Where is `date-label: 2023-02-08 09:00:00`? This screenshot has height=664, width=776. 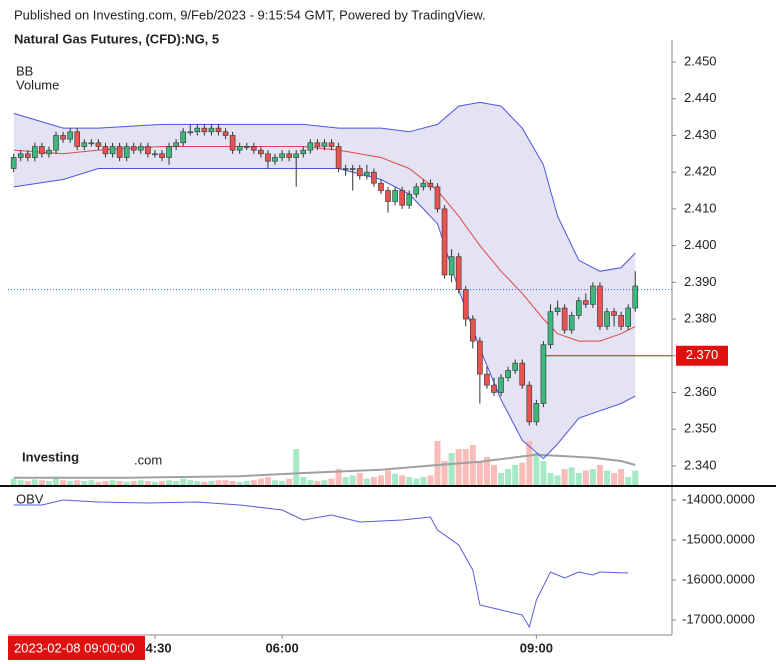 date-label: 2023-02-08 09:00:00 is located at coordinates (74, 647).